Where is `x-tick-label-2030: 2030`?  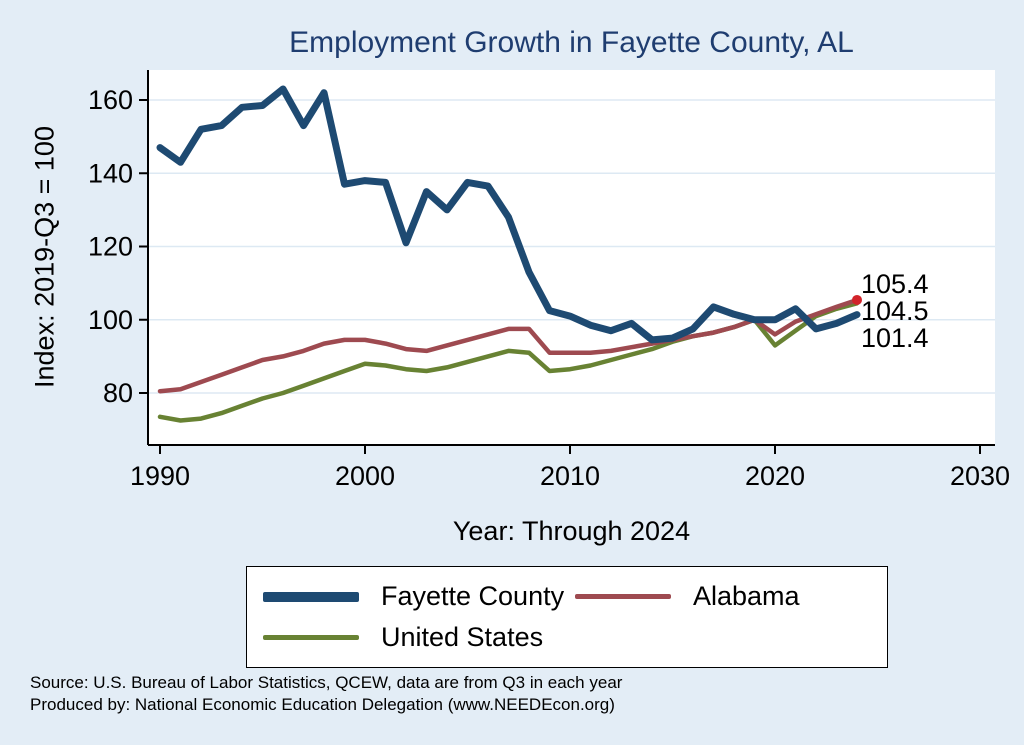
x-tick-label-2030: 2030 is located at coordinates (980, 476).